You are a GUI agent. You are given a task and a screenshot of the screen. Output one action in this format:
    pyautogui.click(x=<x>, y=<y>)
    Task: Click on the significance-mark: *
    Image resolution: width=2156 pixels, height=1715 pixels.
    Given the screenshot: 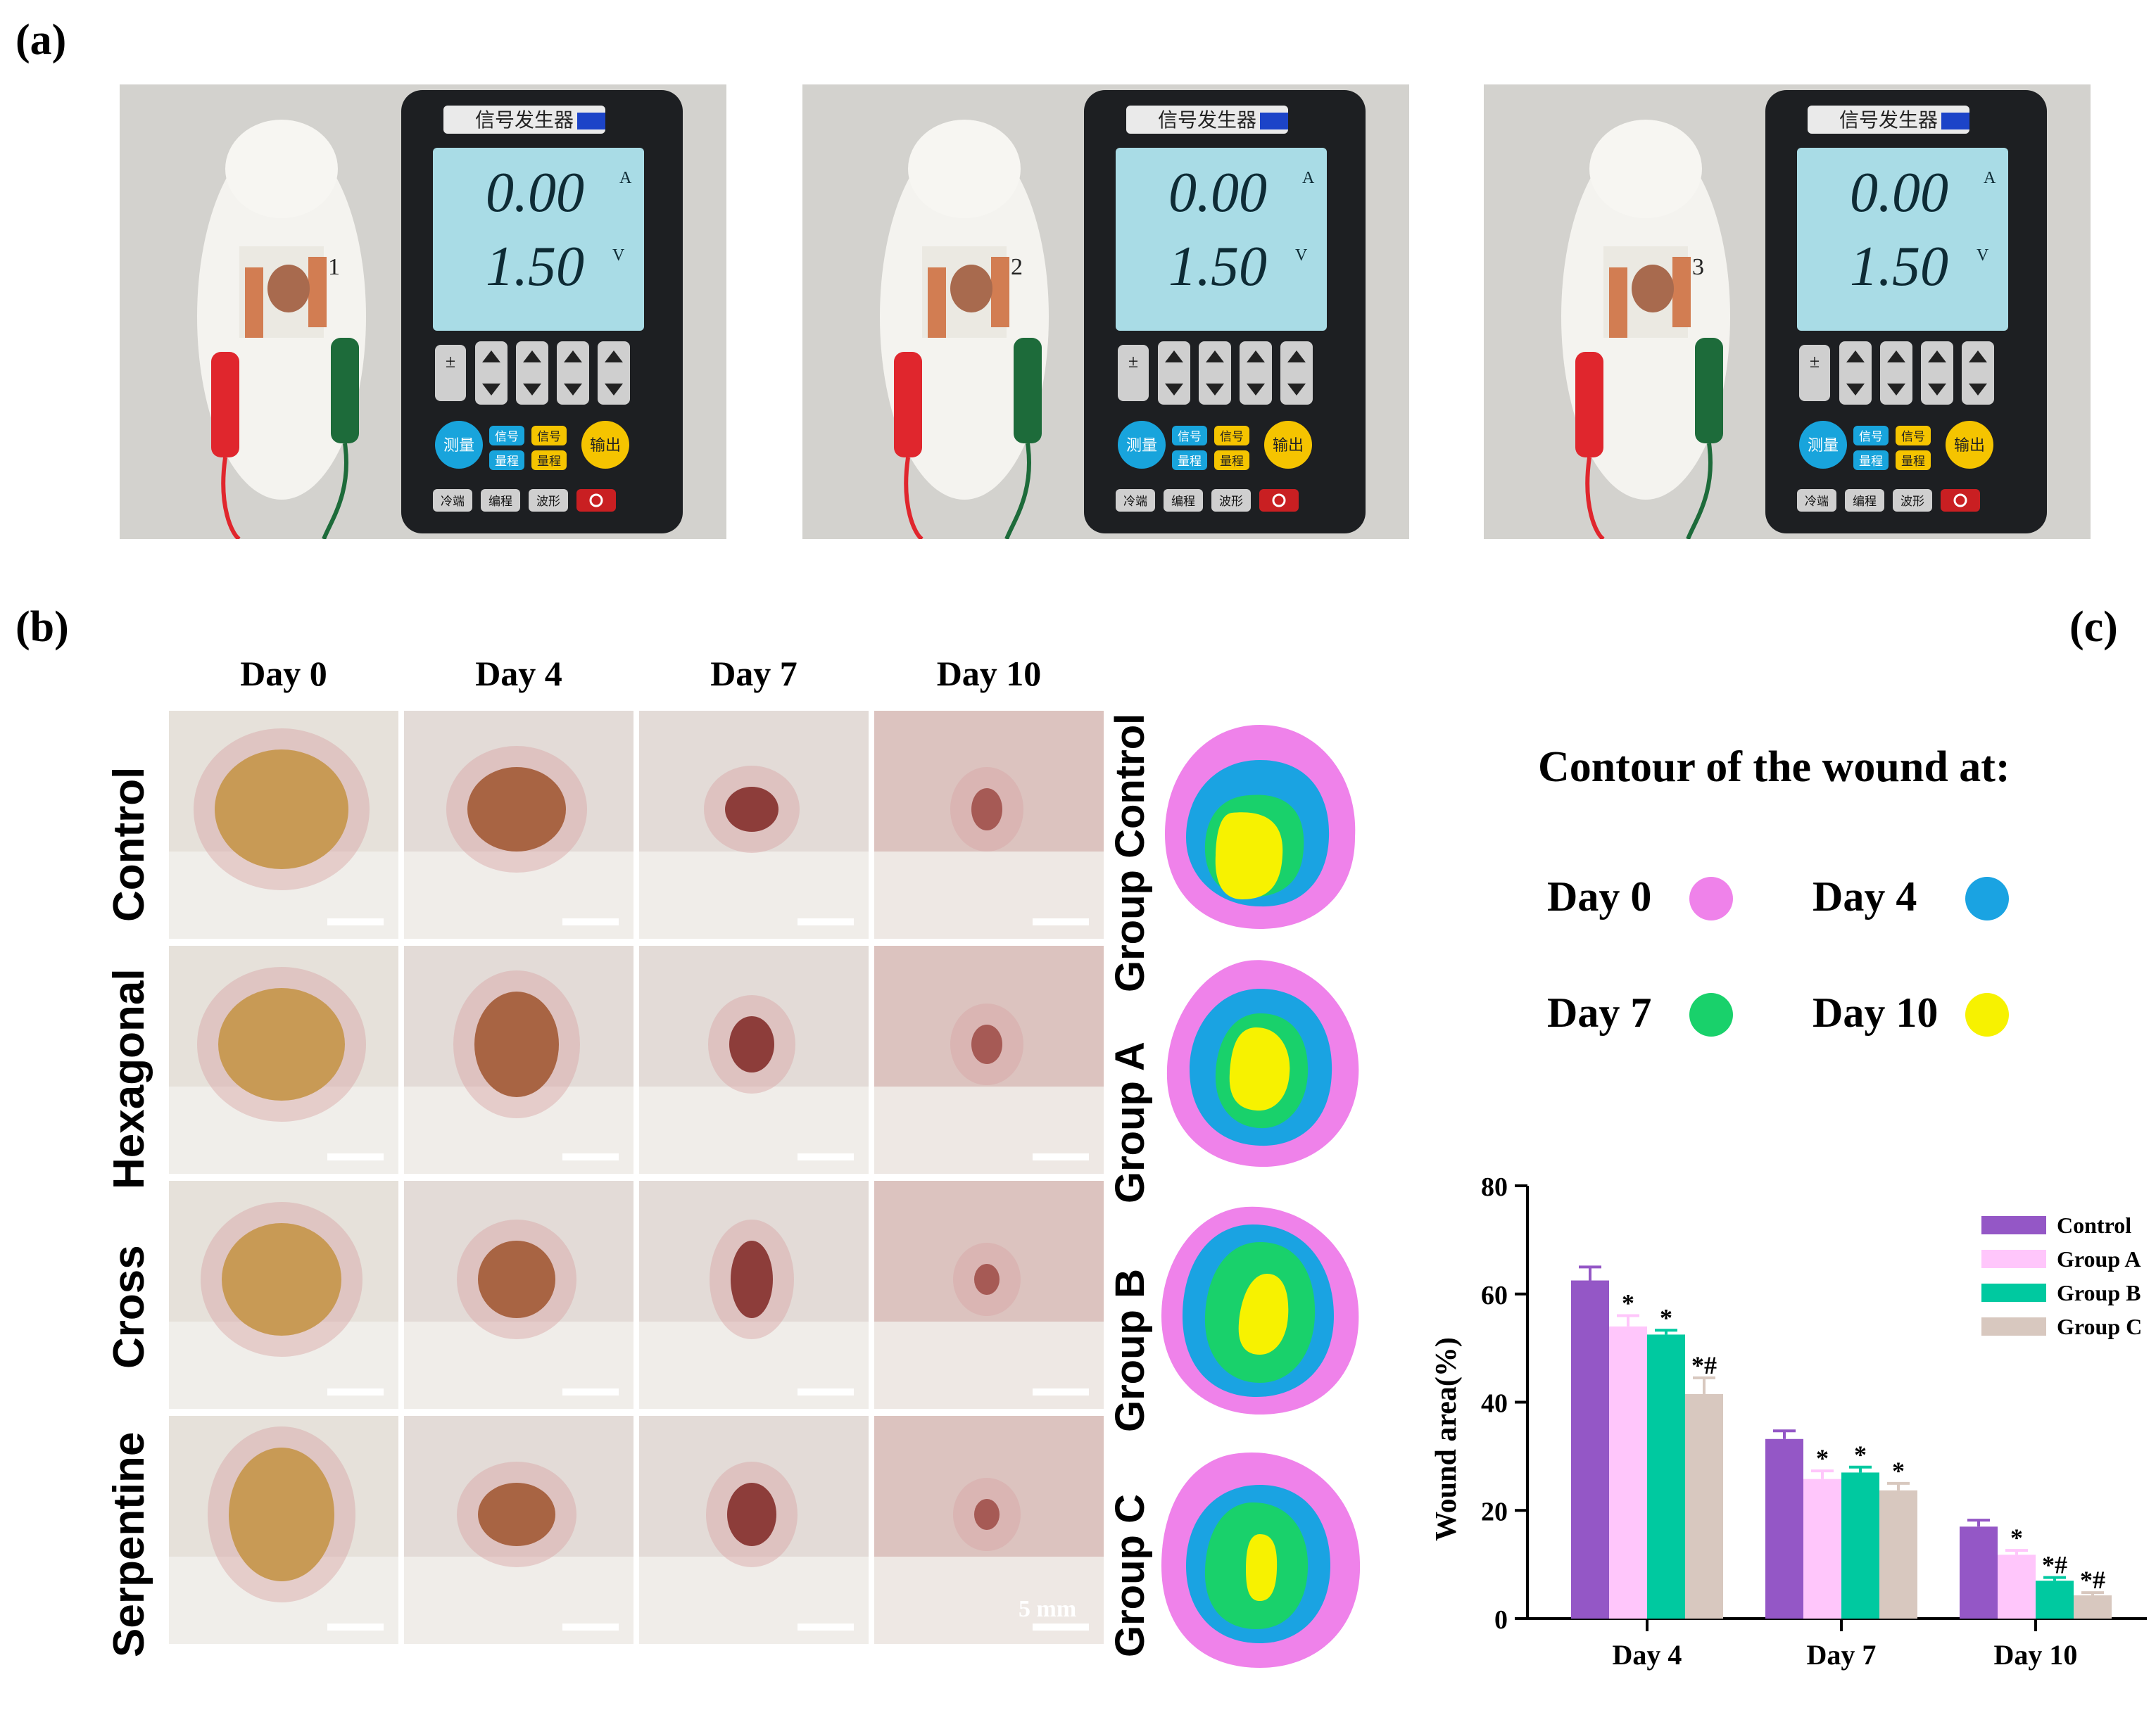 What is the action you would take?
    pyautogui.click(x=1899, y=1471)
    